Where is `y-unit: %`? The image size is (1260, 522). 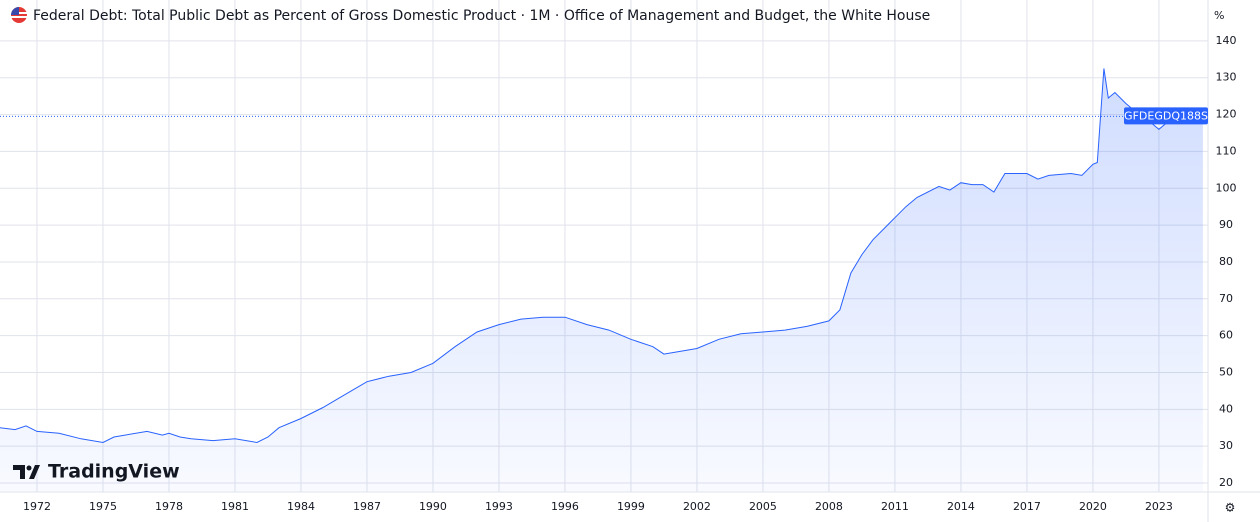
y-unit: % is located at coordinates (1219, 15).